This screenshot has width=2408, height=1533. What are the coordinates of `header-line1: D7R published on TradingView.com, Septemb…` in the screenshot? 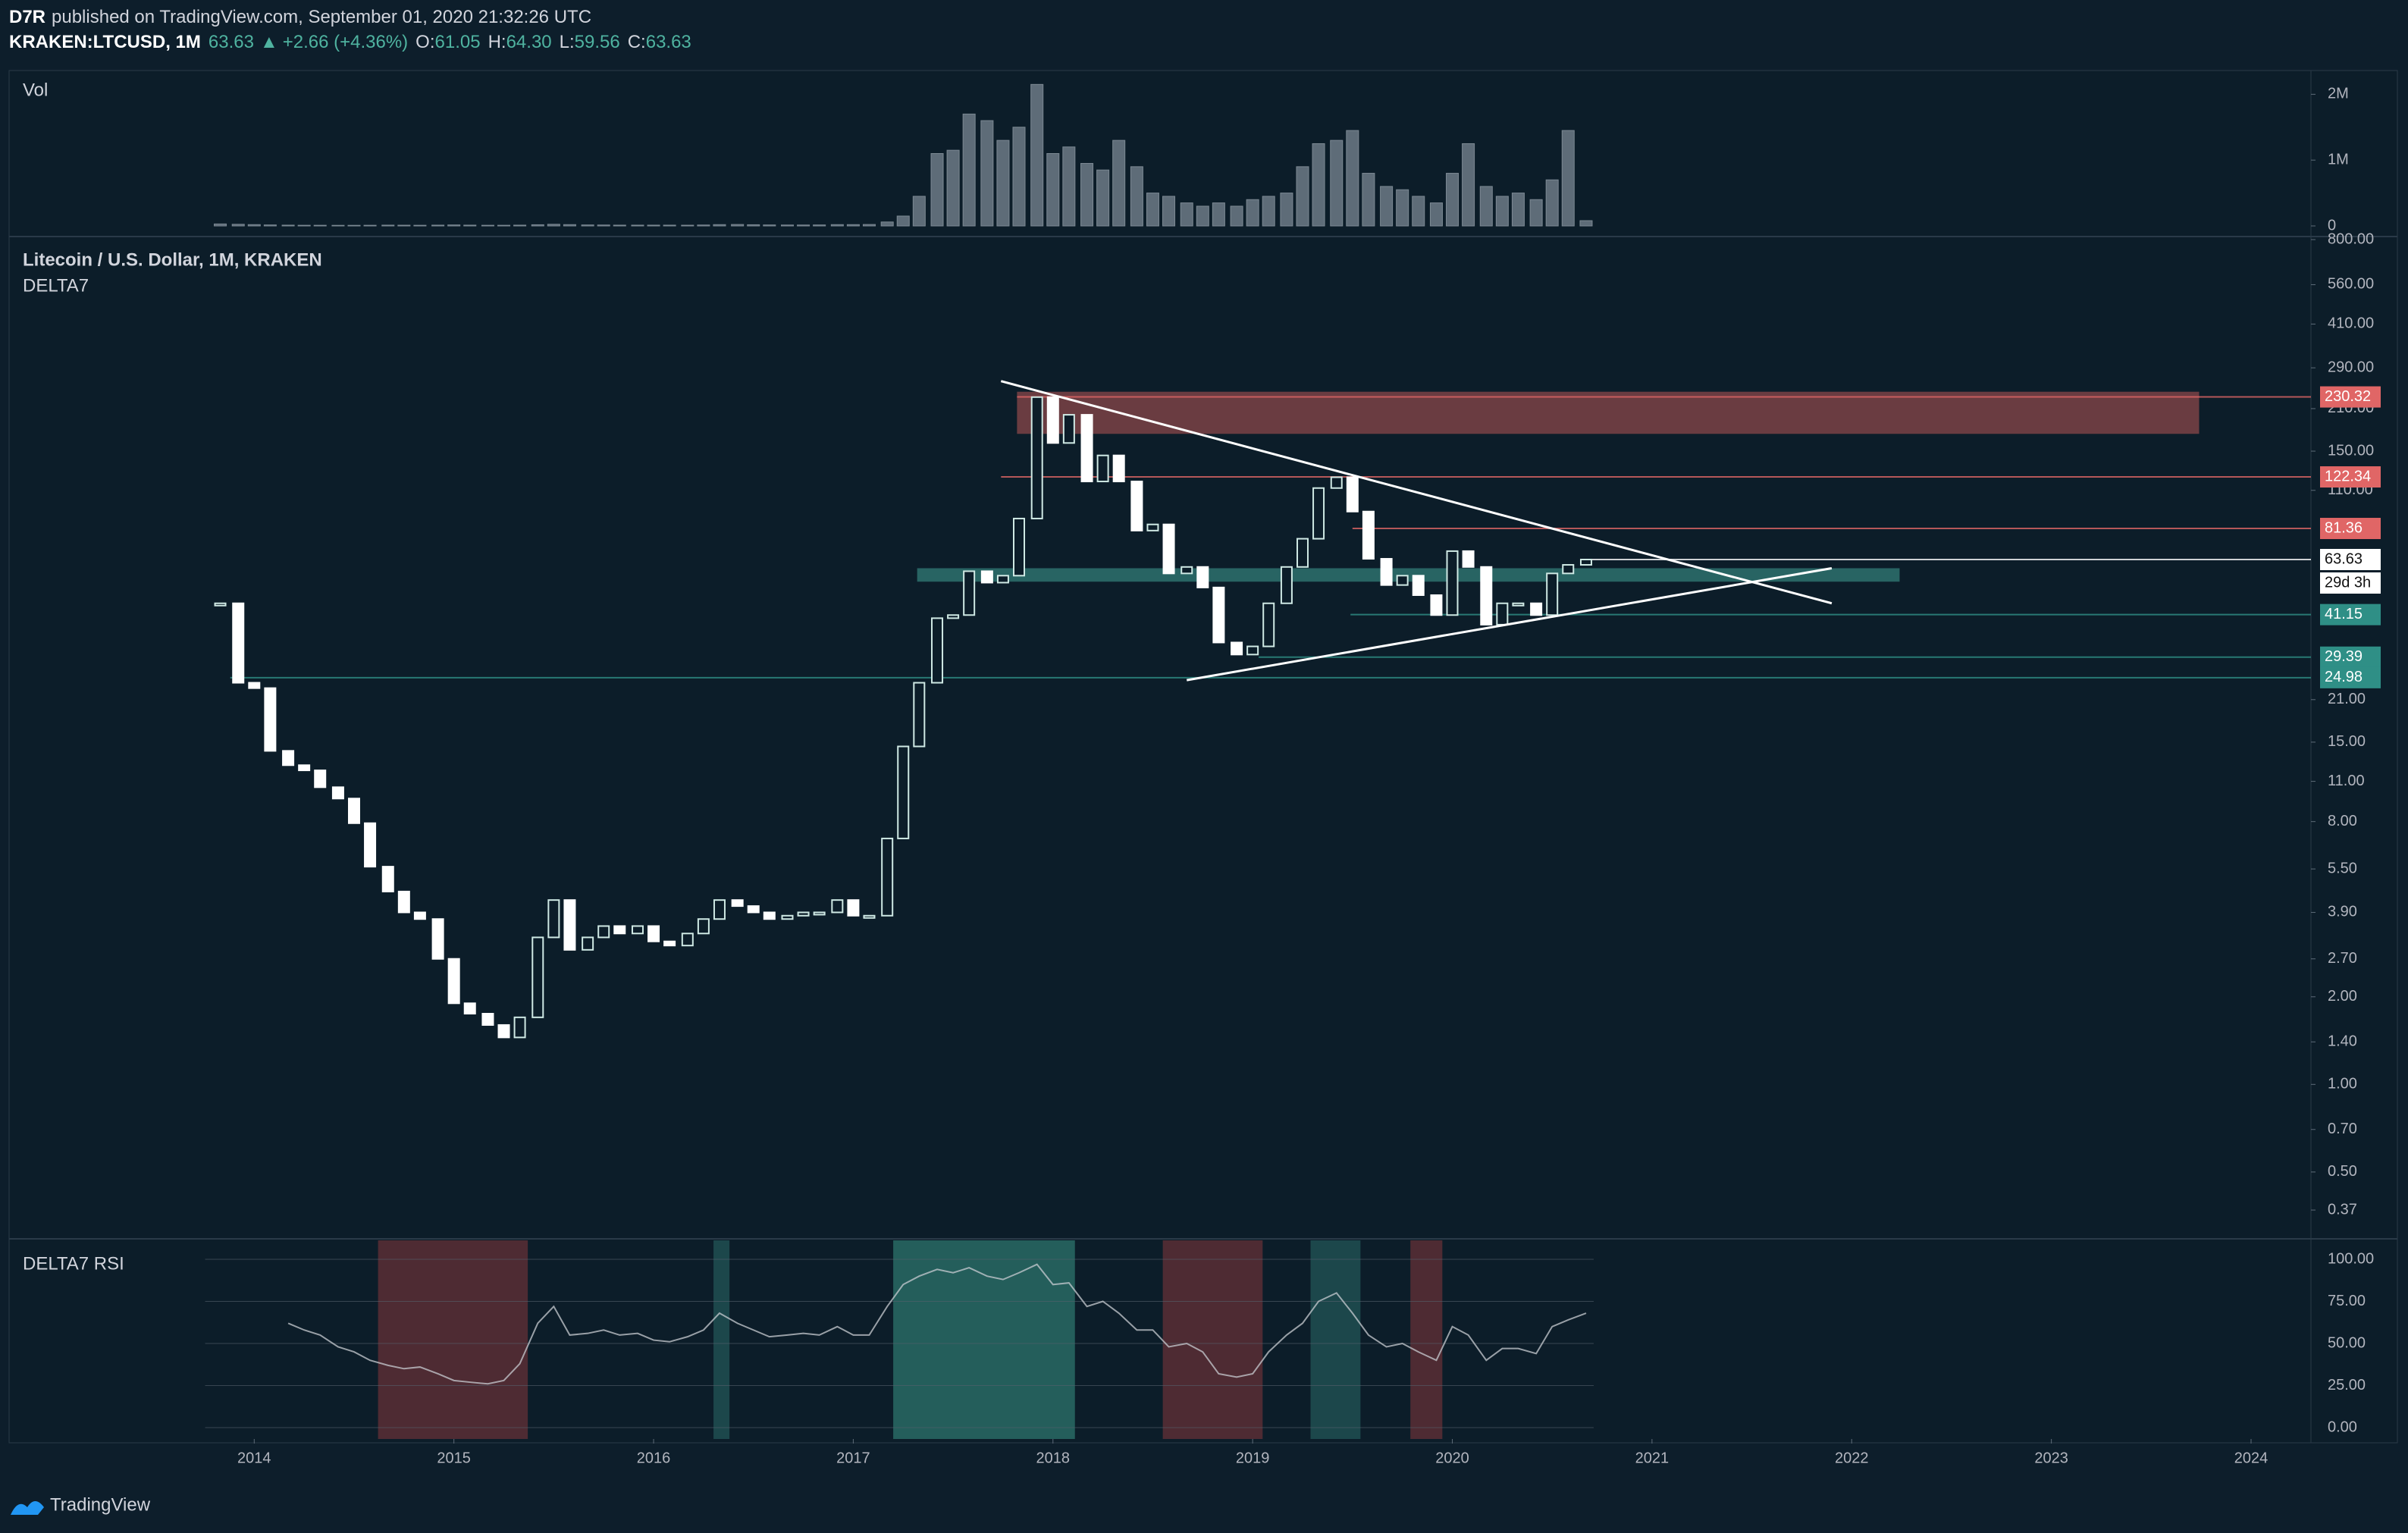 It's located at (300, 17).